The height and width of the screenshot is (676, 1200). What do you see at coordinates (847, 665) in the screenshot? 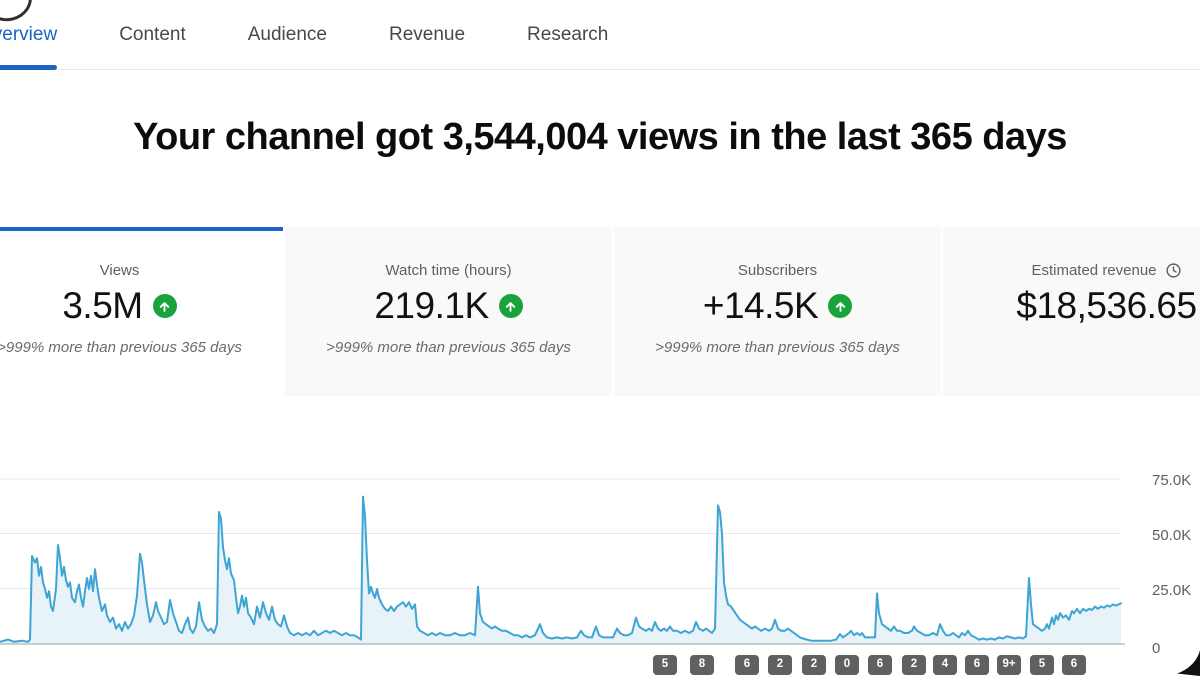
I see `video-marker-badge: 0` at bounding box center [847, 665].